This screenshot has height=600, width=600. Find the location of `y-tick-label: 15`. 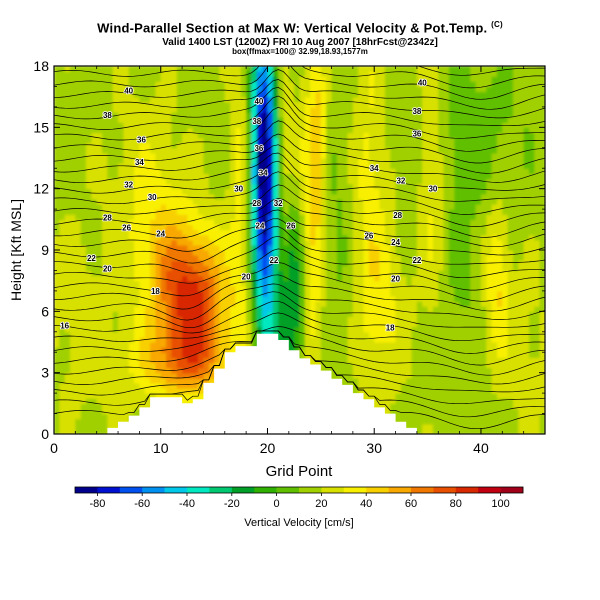

y-tick-label: 15 is located at coordinates (41, 127).